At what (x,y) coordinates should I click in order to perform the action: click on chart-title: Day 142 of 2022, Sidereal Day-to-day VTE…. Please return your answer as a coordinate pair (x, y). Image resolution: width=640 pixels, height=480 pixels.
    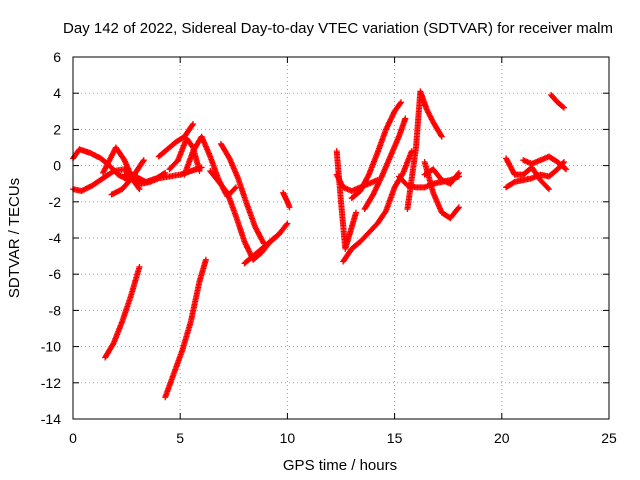
    Looking at the image, I should click on (338, 28).